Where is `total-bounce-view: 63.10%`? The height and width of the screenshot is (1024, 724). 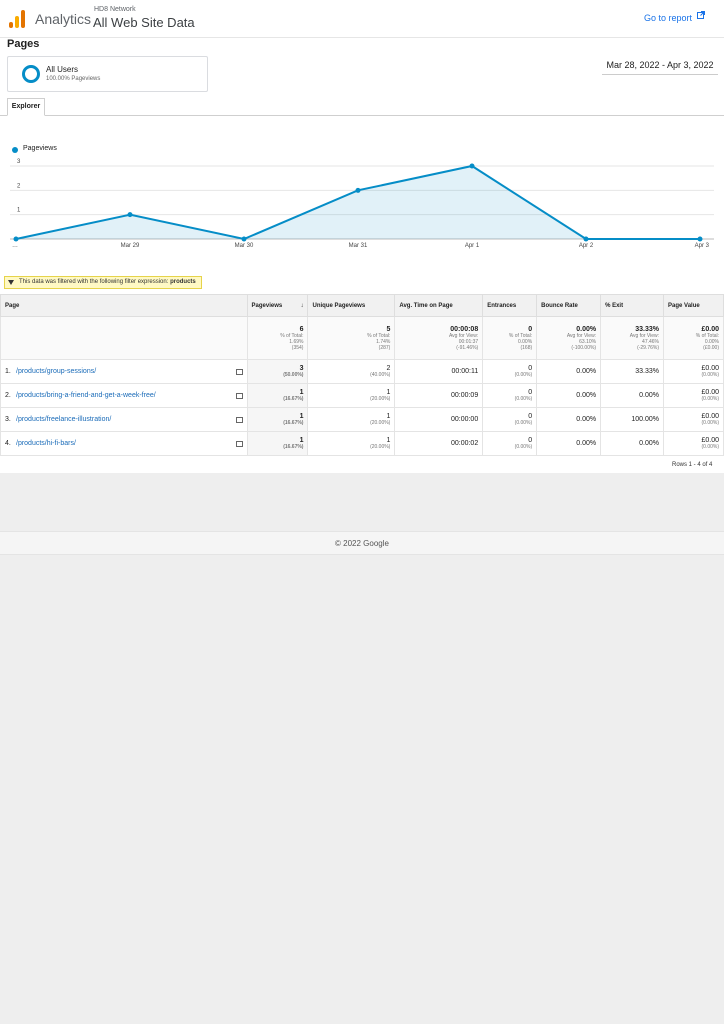 total-bounce-view: 63.10% is located at coordinates (588, 341).